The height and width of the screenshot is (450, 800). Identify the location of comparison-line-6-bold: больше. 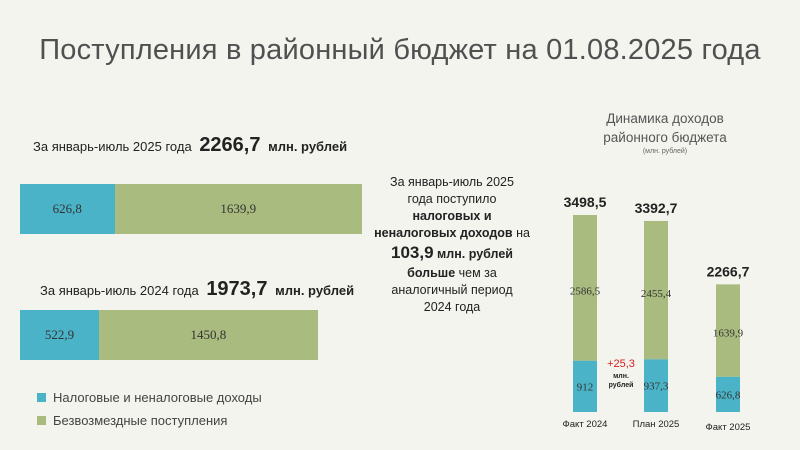
(431, 273).